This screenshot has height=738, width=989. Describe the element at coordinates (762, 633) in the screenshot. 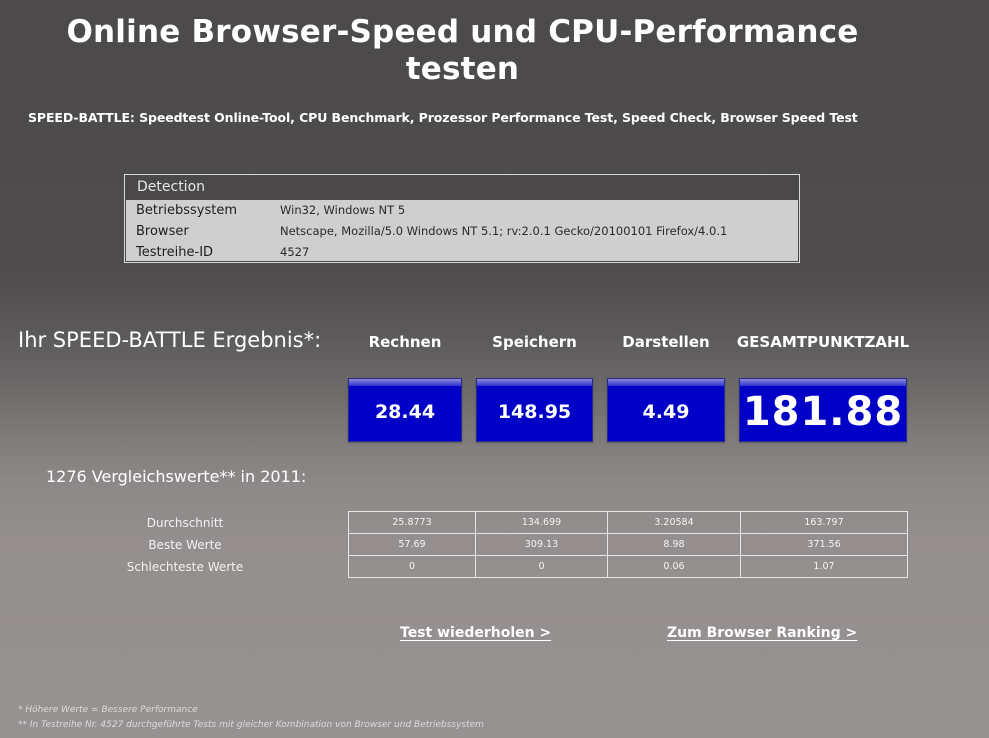

I see `browser-ranking-link: Zum Browser Ranking >` at that location.